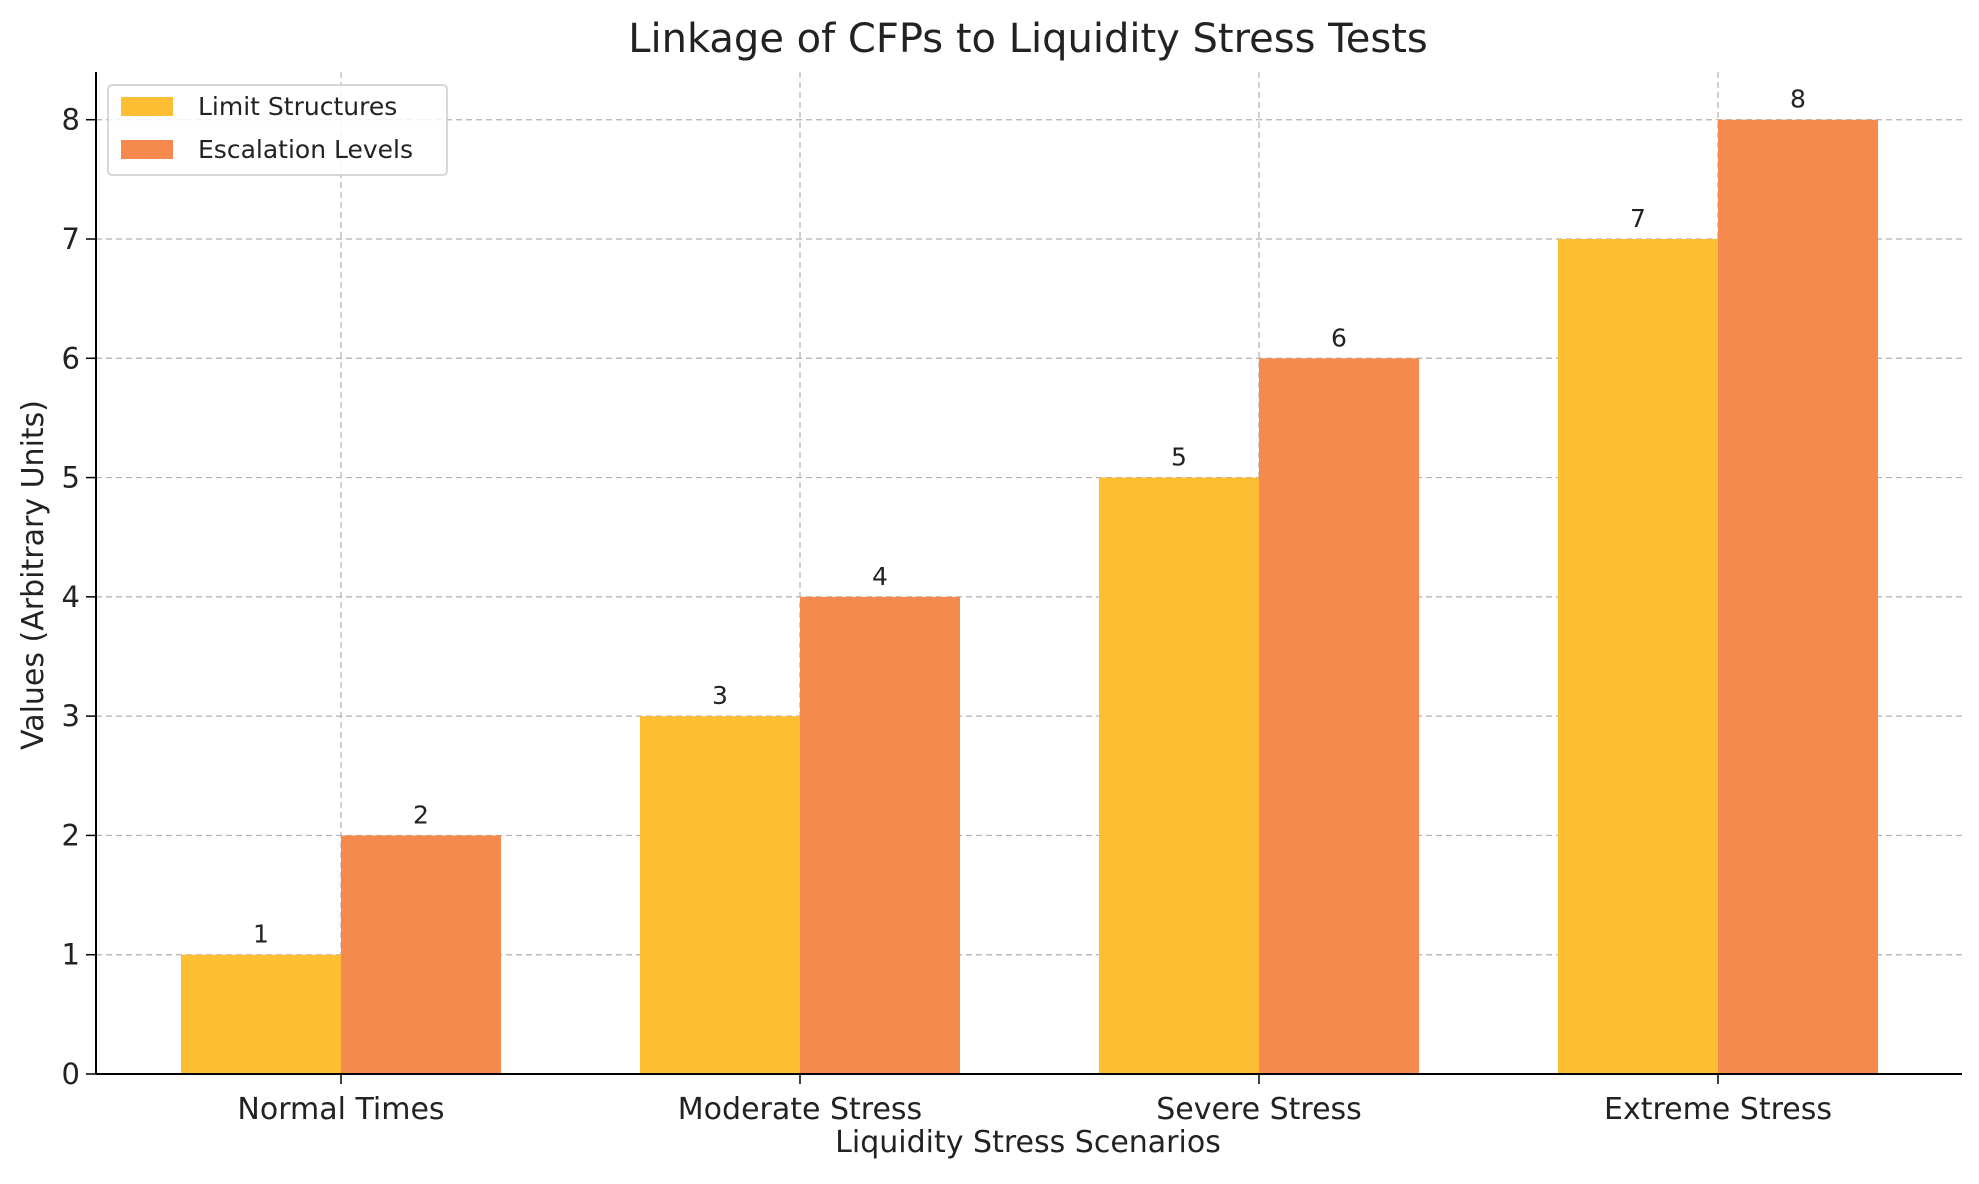 This screenshot has height=1184, width=1979. What do you see at coordinates (800, 1109) in the screenshot?
I see `x-tick-label: Moderate Stress` at bounding box center [800, 1109].